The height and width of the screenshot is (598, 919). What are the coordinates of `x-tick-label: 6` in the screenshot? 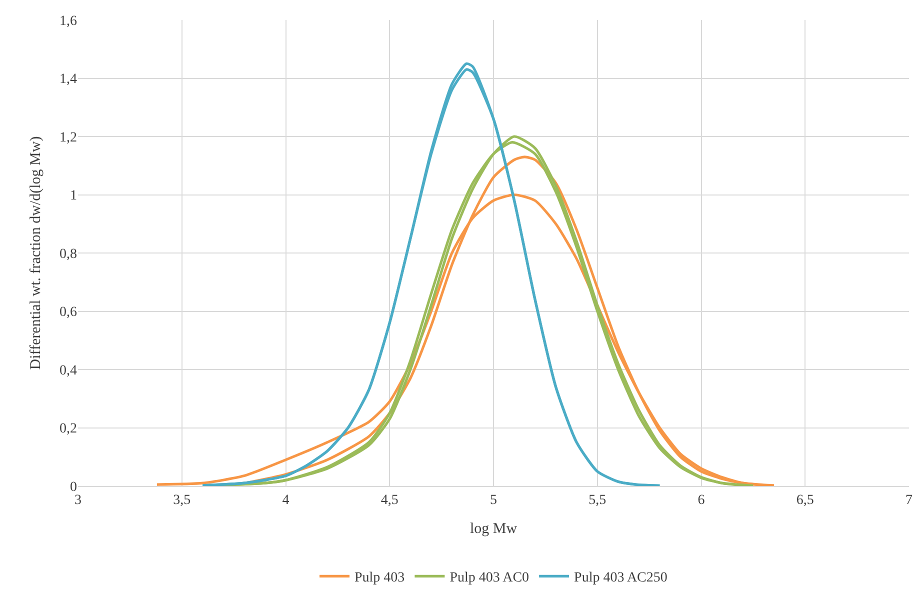 It's located at (701, 500).